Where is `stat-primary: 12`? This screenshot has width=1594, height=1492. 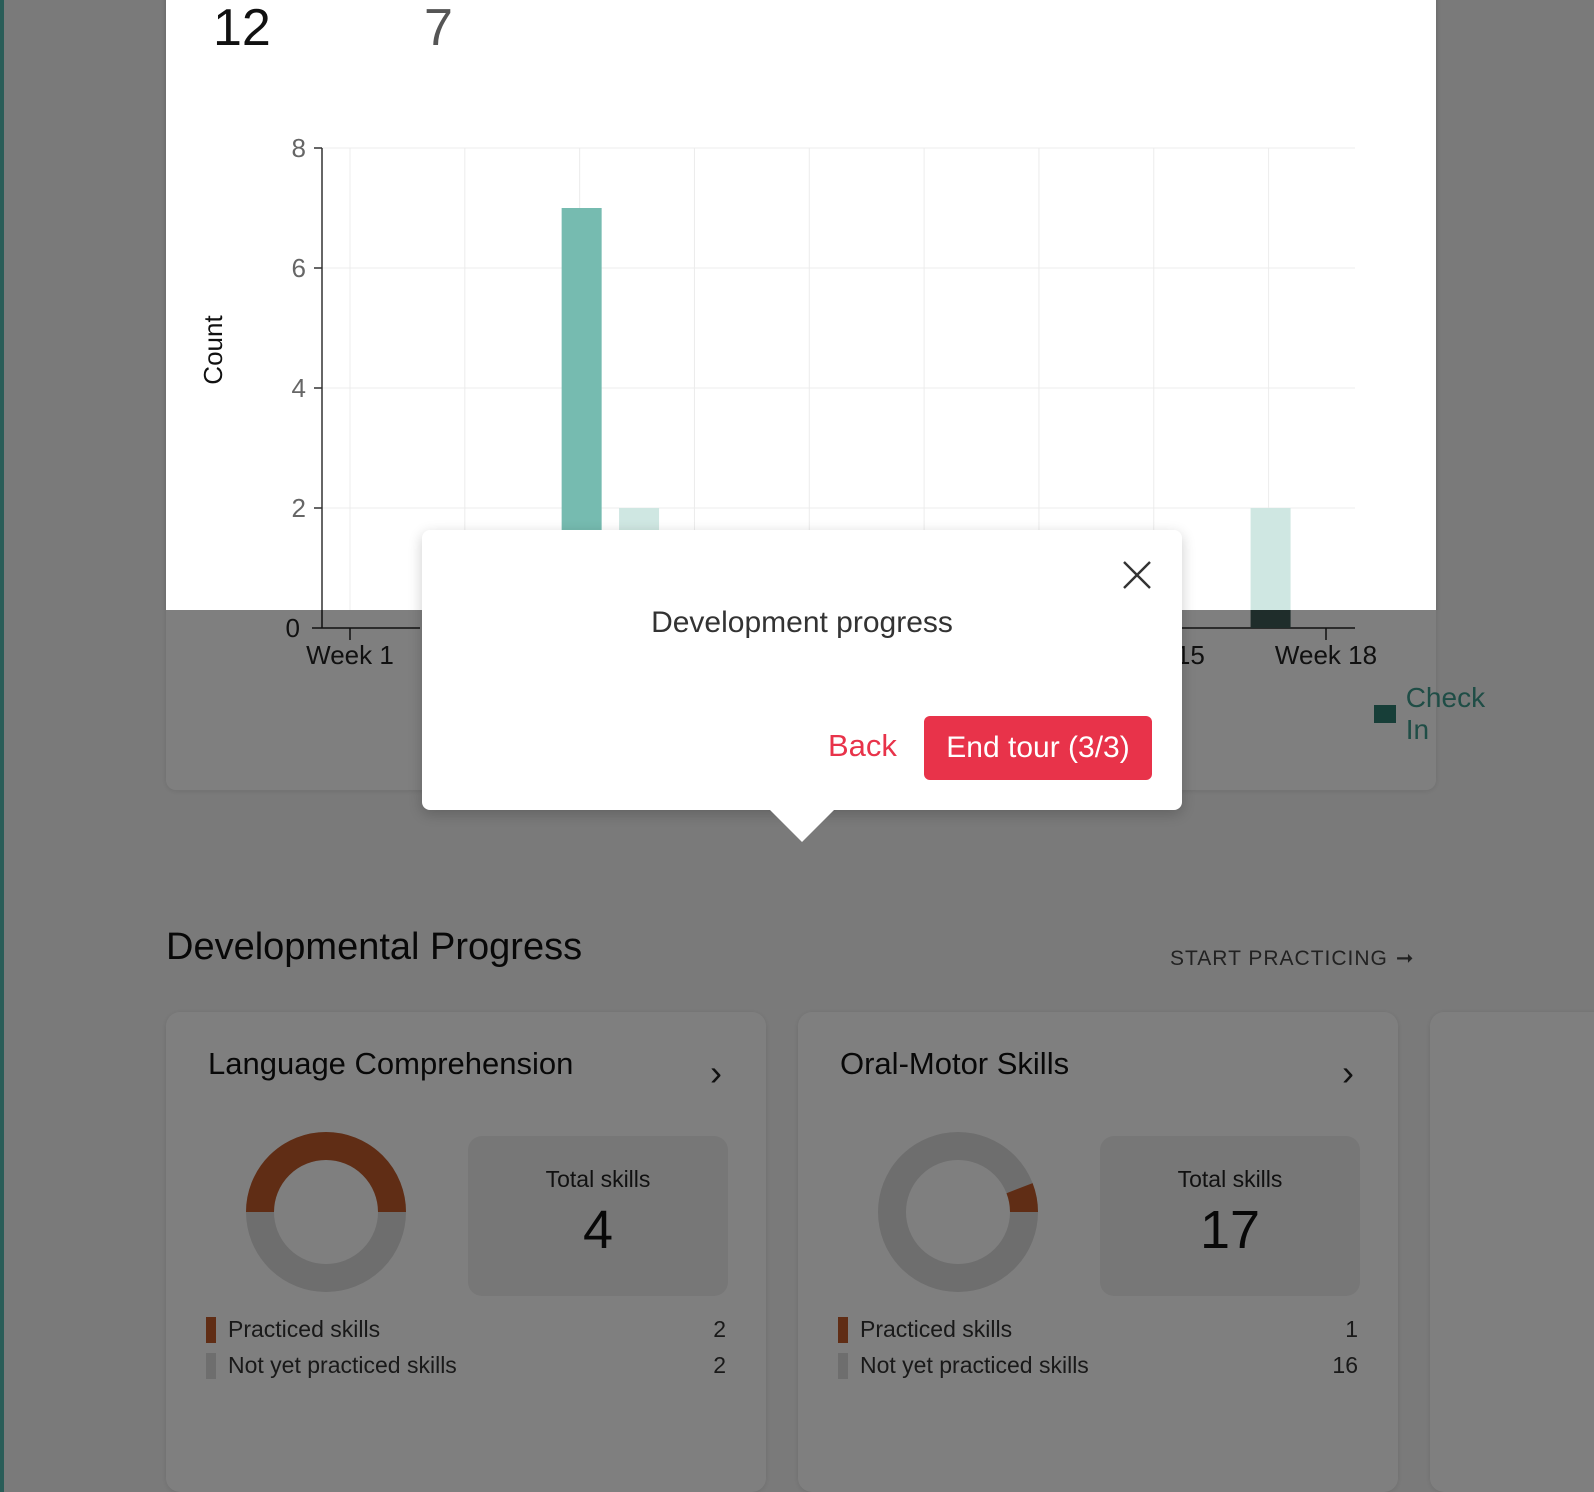
stat-primary: 12 is located at coordinates (242, 28).